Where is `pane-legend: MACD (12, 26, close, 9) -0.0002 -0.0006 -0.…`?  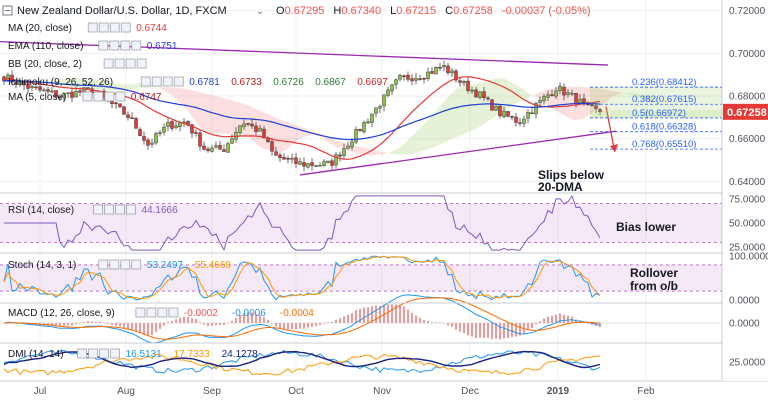 pane-legend: MACD (12, 26, close, 9) -0.0002 -0.0006 -0.… is located at coordinates (161, 313).